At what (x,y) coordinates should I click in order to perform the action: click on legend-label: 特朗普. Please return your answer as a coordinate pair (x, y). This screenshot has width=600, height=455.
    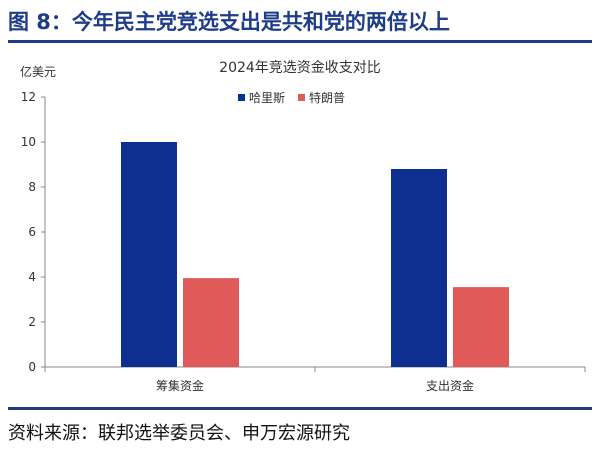
    Looking at the image, I should click on (327, 97).